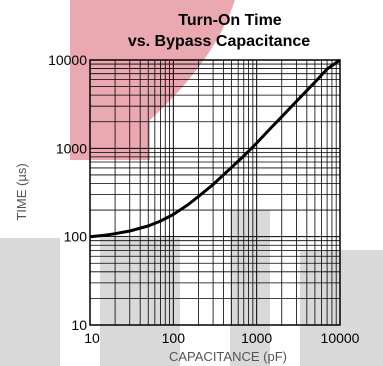 This screenshot has width=383, height=366. What do you see at coordinates (228, 356) in the screenshot?
I see `x-axis-label: CAPACITANCE (pF)` at bounding box center [228, 356].